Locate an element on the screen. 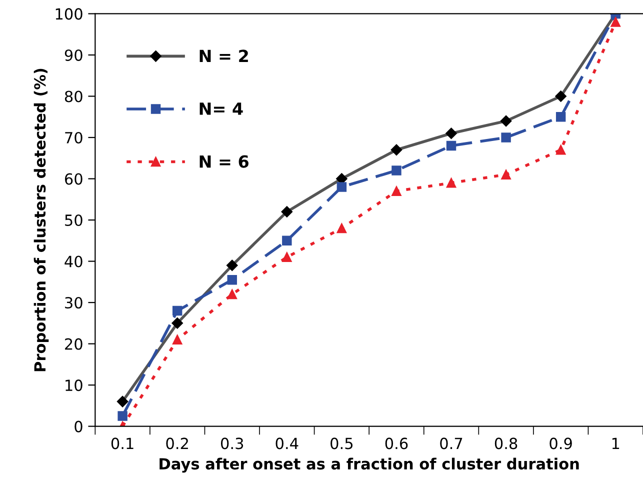 The width and height of the screenshot is (643, 490). y-tick-label: 30 is located at coordinates (73, 302).